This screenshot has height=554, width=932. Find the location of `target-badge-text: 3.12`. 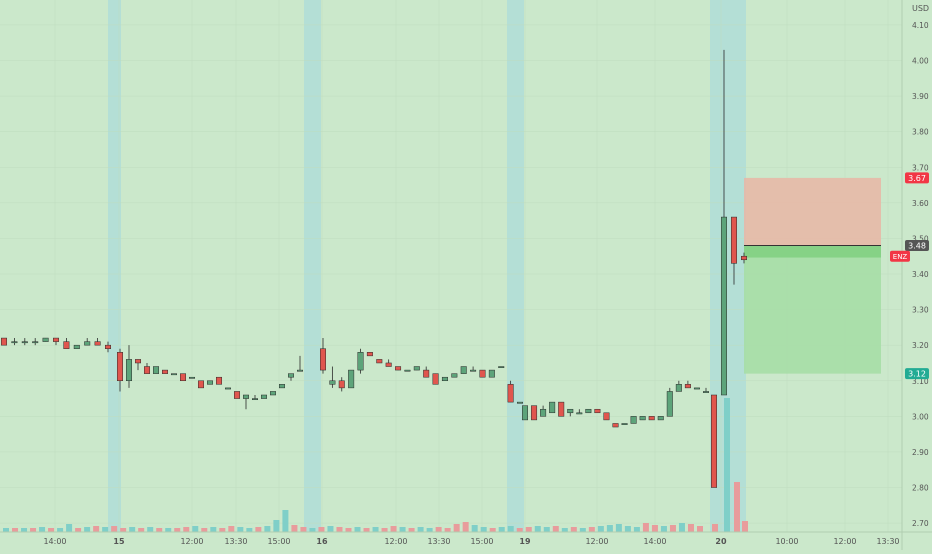

target-badge-text: 3.12 is located at coordinates (917, 374).